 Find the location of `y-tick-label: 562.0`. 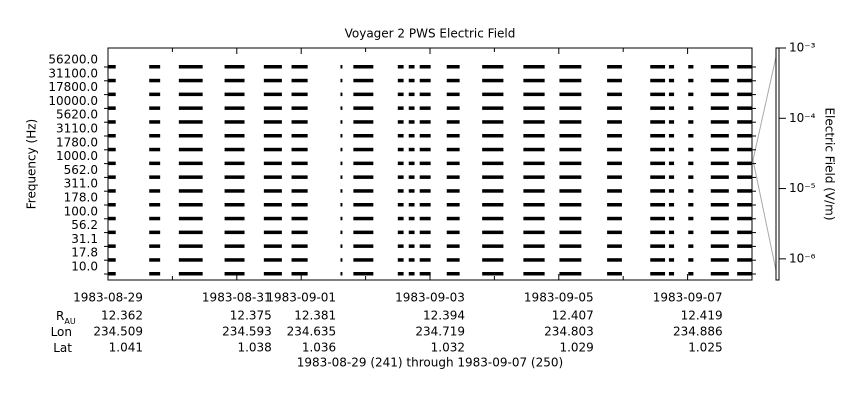

y-tick-label: 562.0 is located at coordinates (81, 170).